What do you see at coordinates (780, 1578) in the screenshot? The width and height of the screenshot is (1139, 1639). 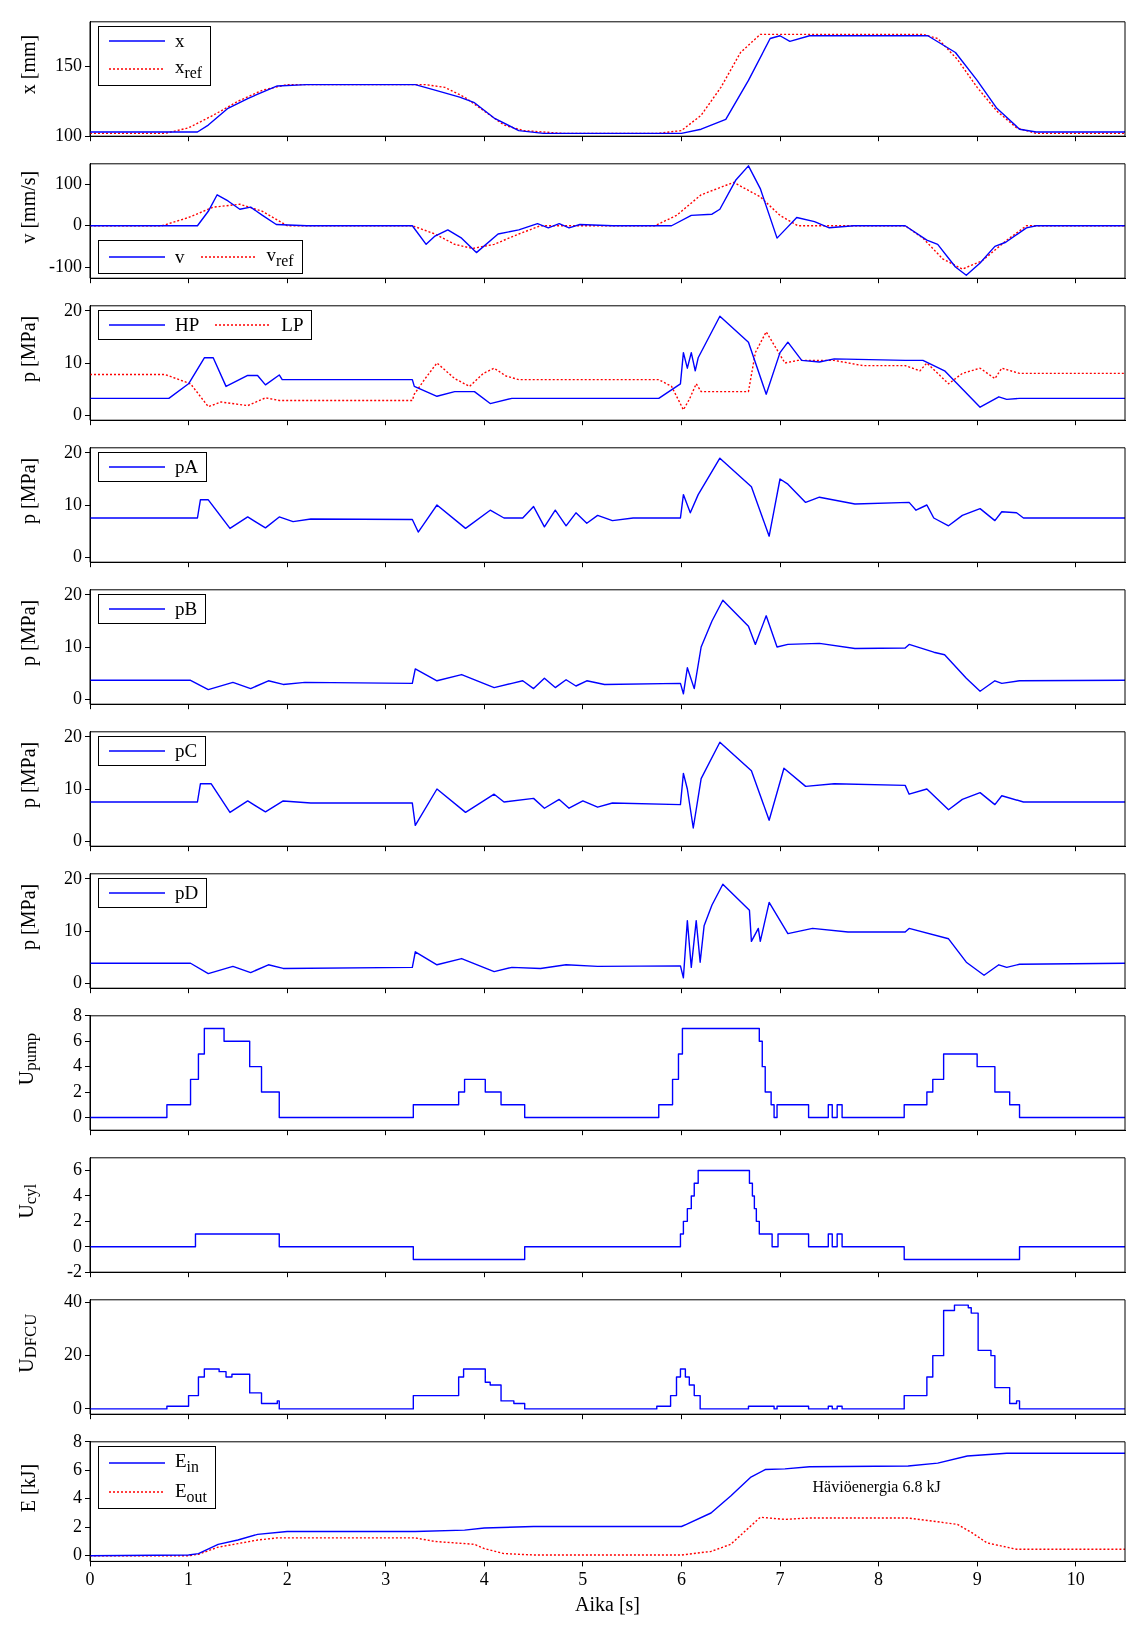 I see `x-tick-label: 7` at bounding box center [780, 1578].